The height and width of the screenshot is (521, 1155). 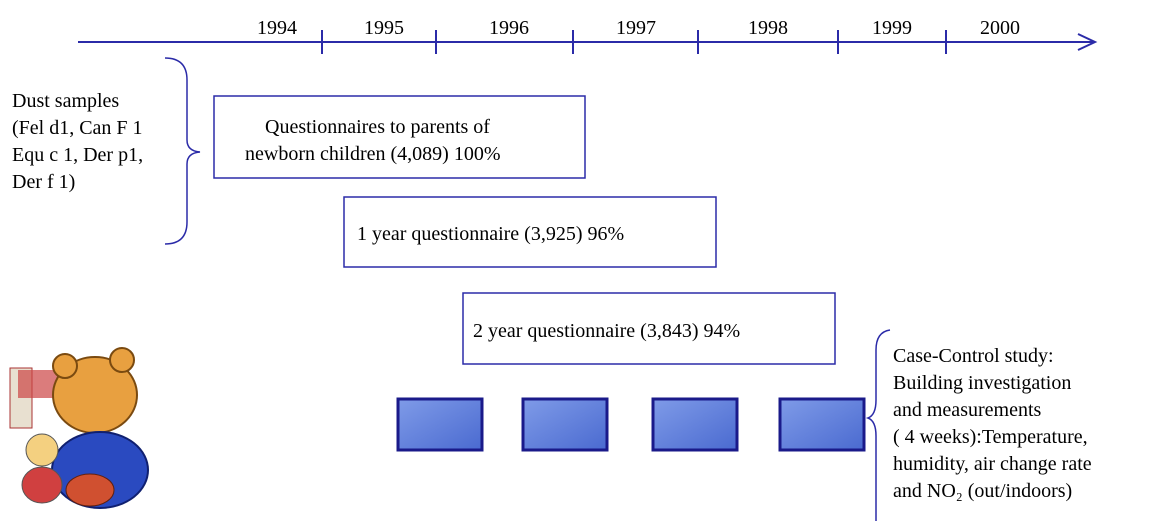 I want to click on year-label: 1995, so click(x=384, y=28).